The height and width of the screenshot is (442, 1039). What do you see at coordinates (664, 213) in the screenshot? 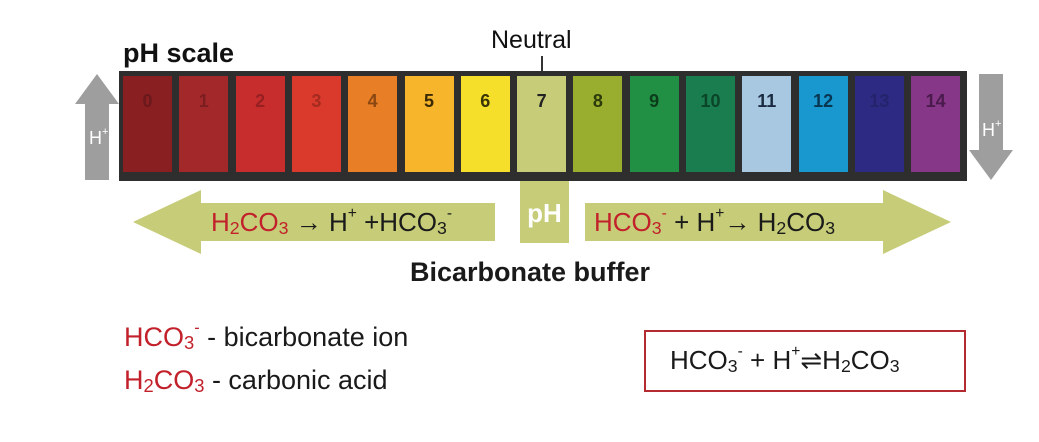
I see `right-reactant-minus: -` at bounding box center [664, 213].